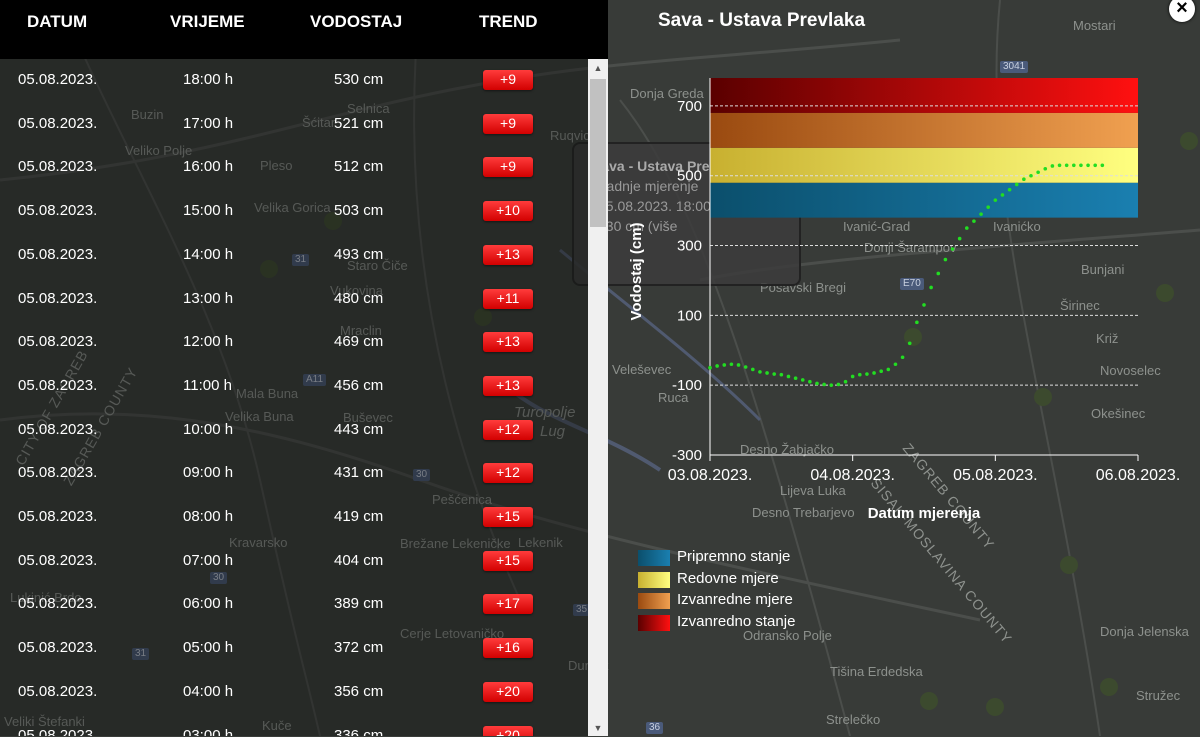  What do you see at coordinates (508, 211) in the screenshot?
I see `trend-badge: +10` at bounding box center [508, 211].